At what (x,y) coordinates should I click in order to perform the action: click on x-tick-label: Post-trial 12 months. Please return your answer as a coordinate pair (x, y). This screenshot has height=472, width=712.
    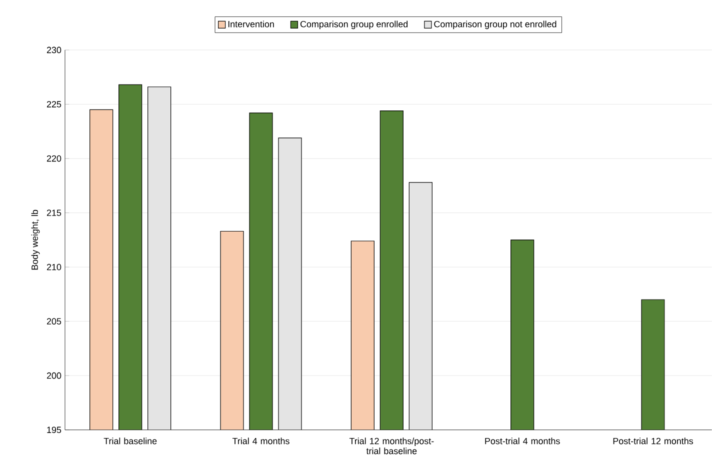
    Looking at the image, I should click on (653, 441).